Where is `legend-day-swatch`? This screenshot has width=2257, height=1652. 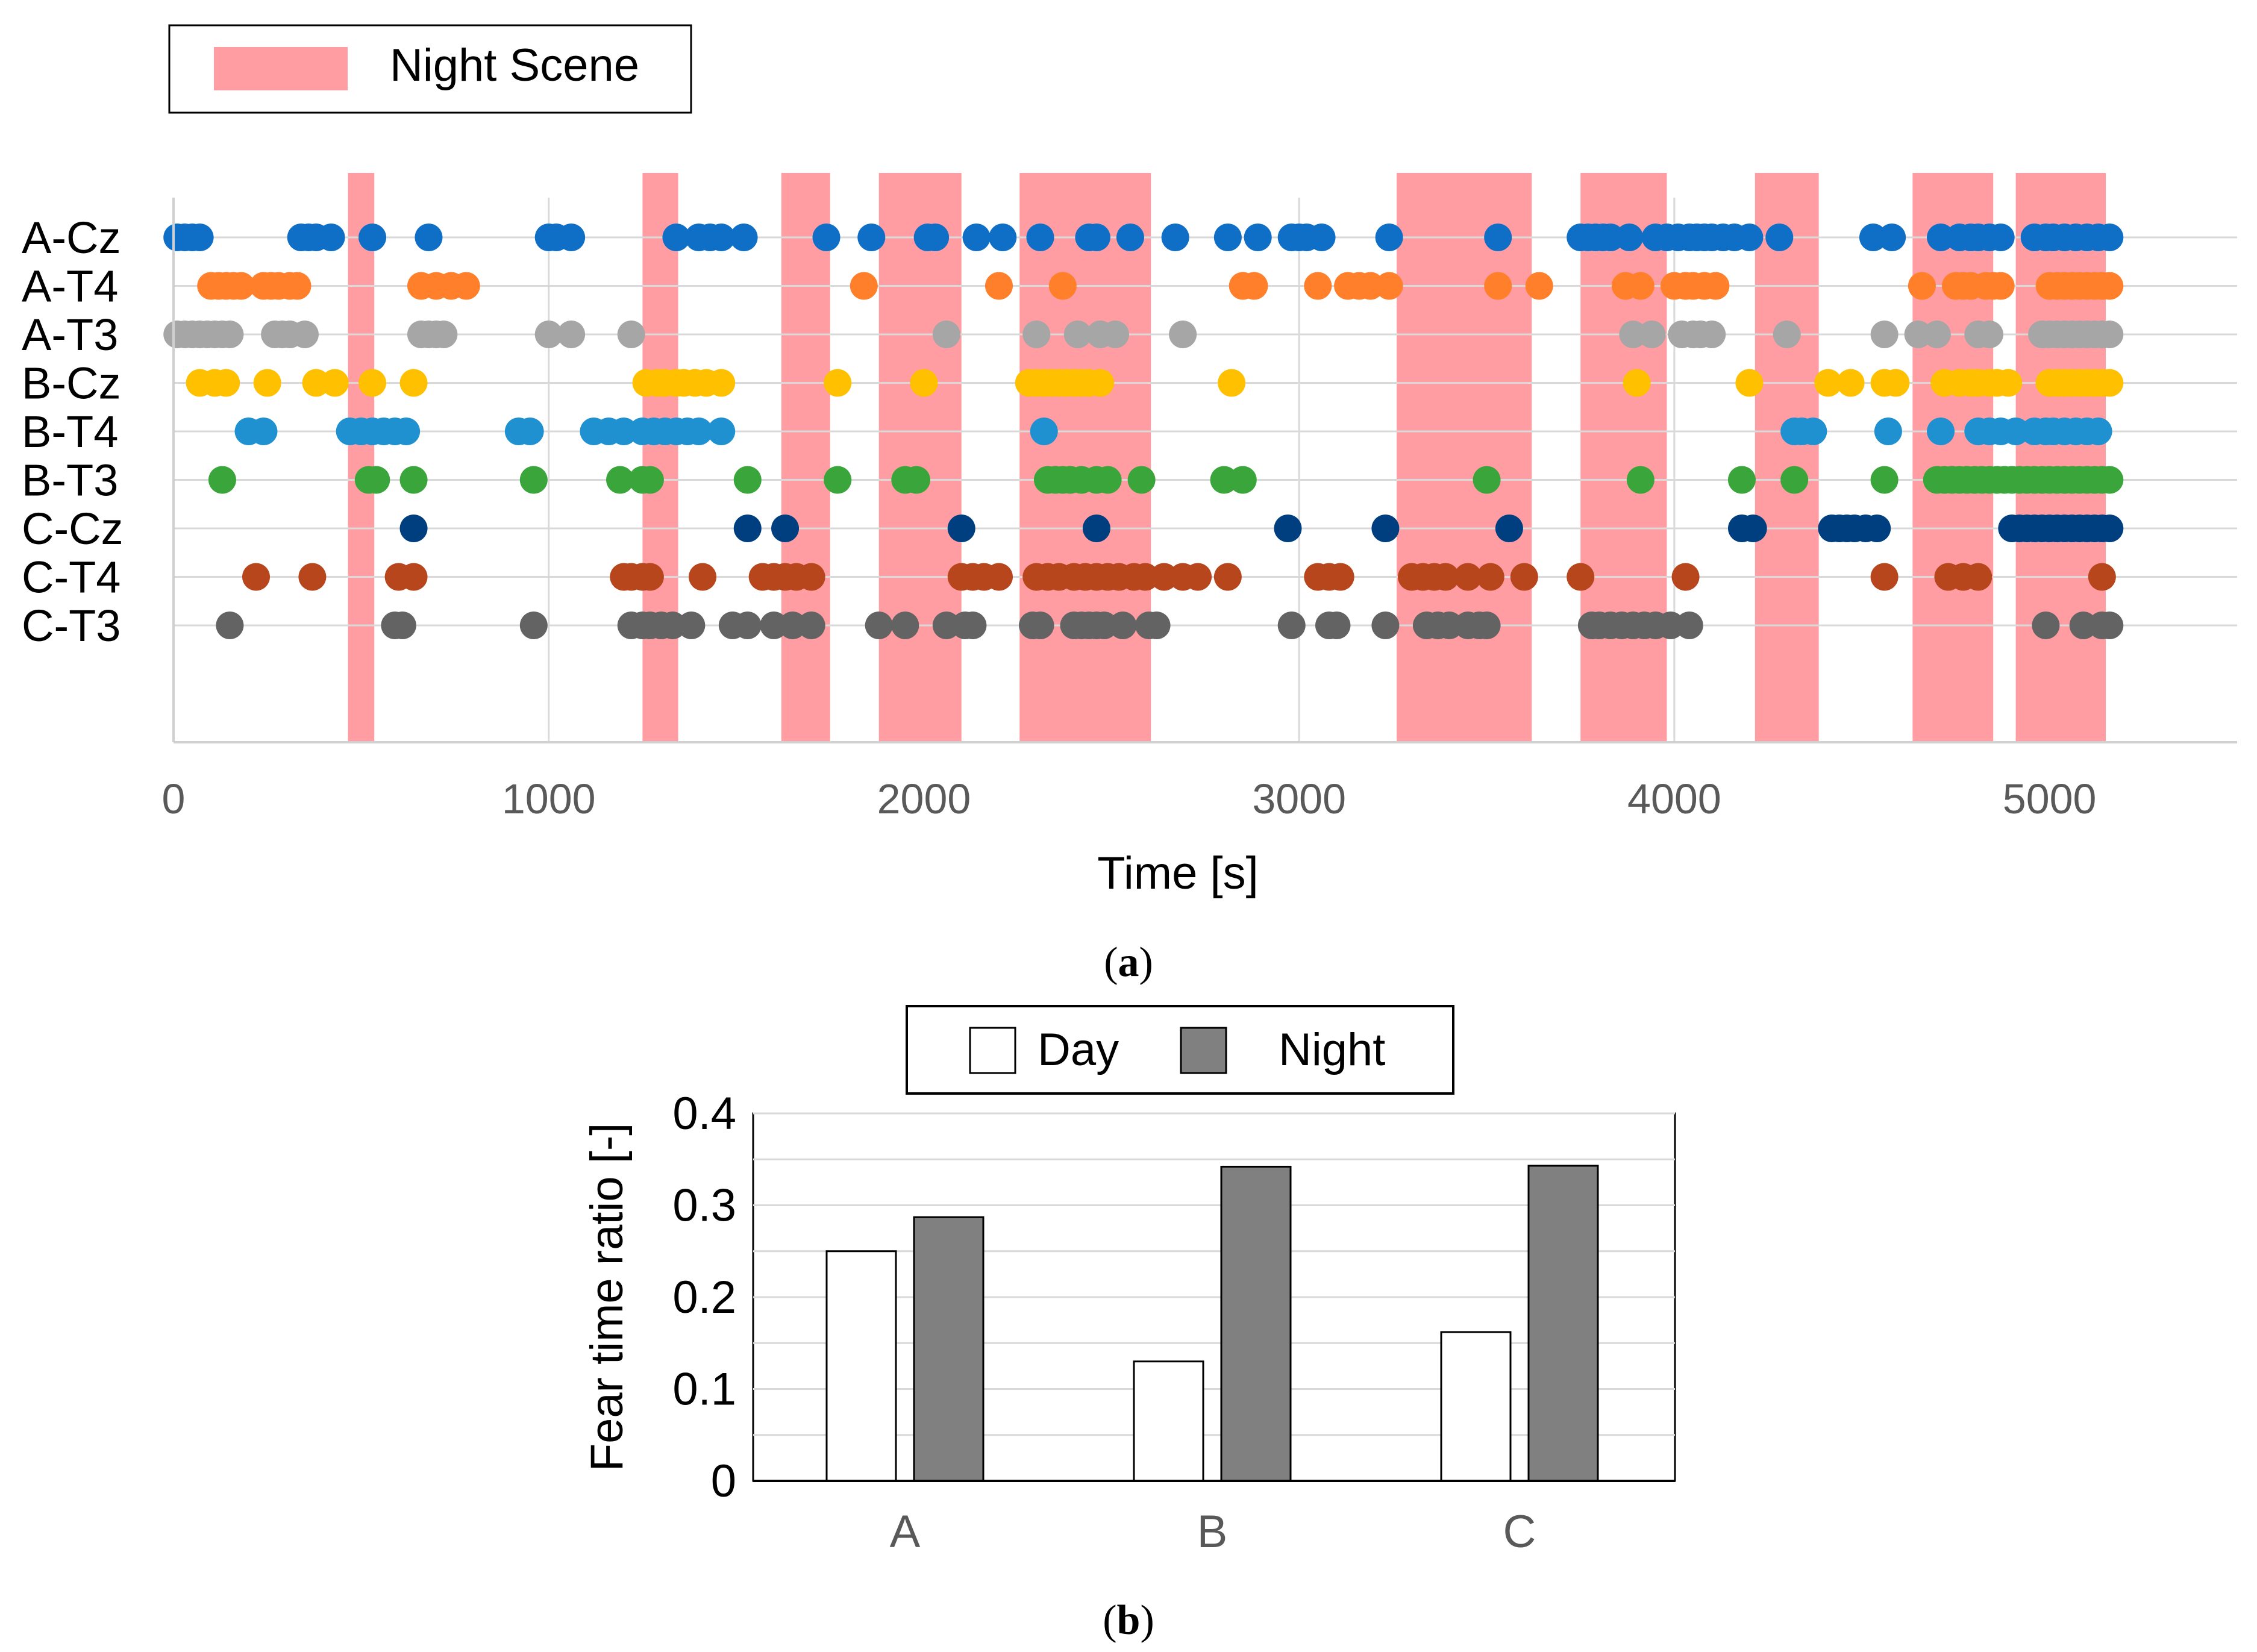
legend-day-swatch is located at coordinates (992, 1050).